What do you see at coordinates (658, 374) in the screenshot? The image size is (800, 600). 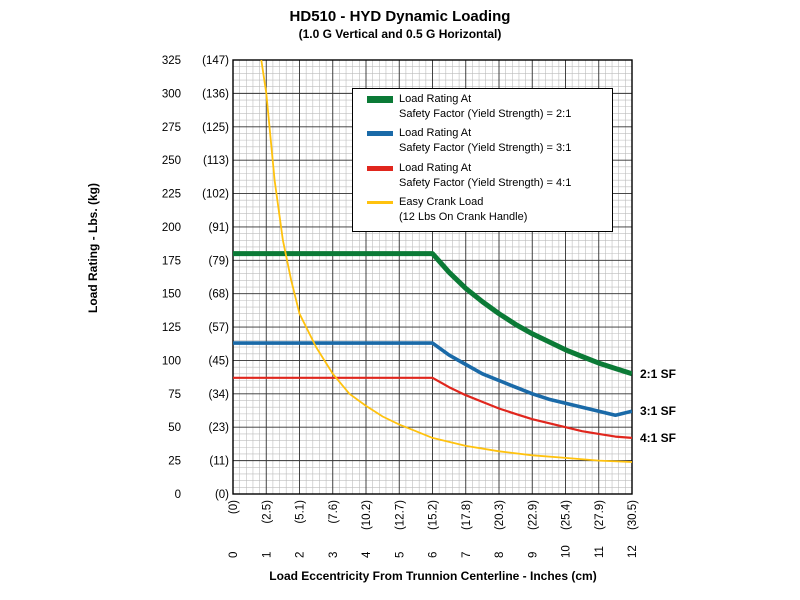 I see `series-end-label: 2:1 SF` at bounding box center [658, 374].